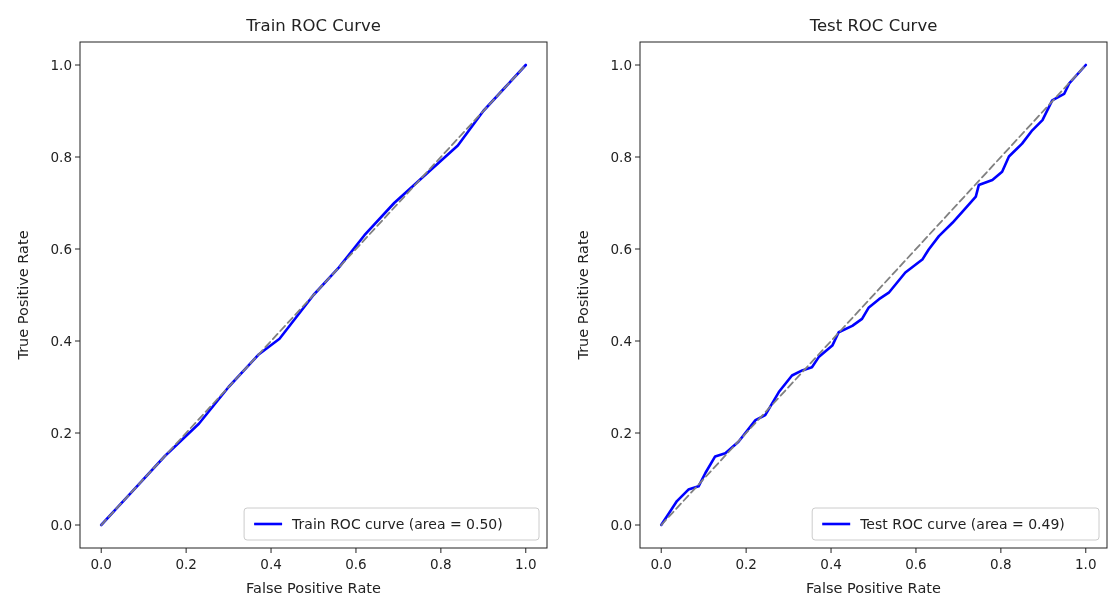  I want to click on legend-label: Train ROC curve (area = 0.50), so click(397, 524).